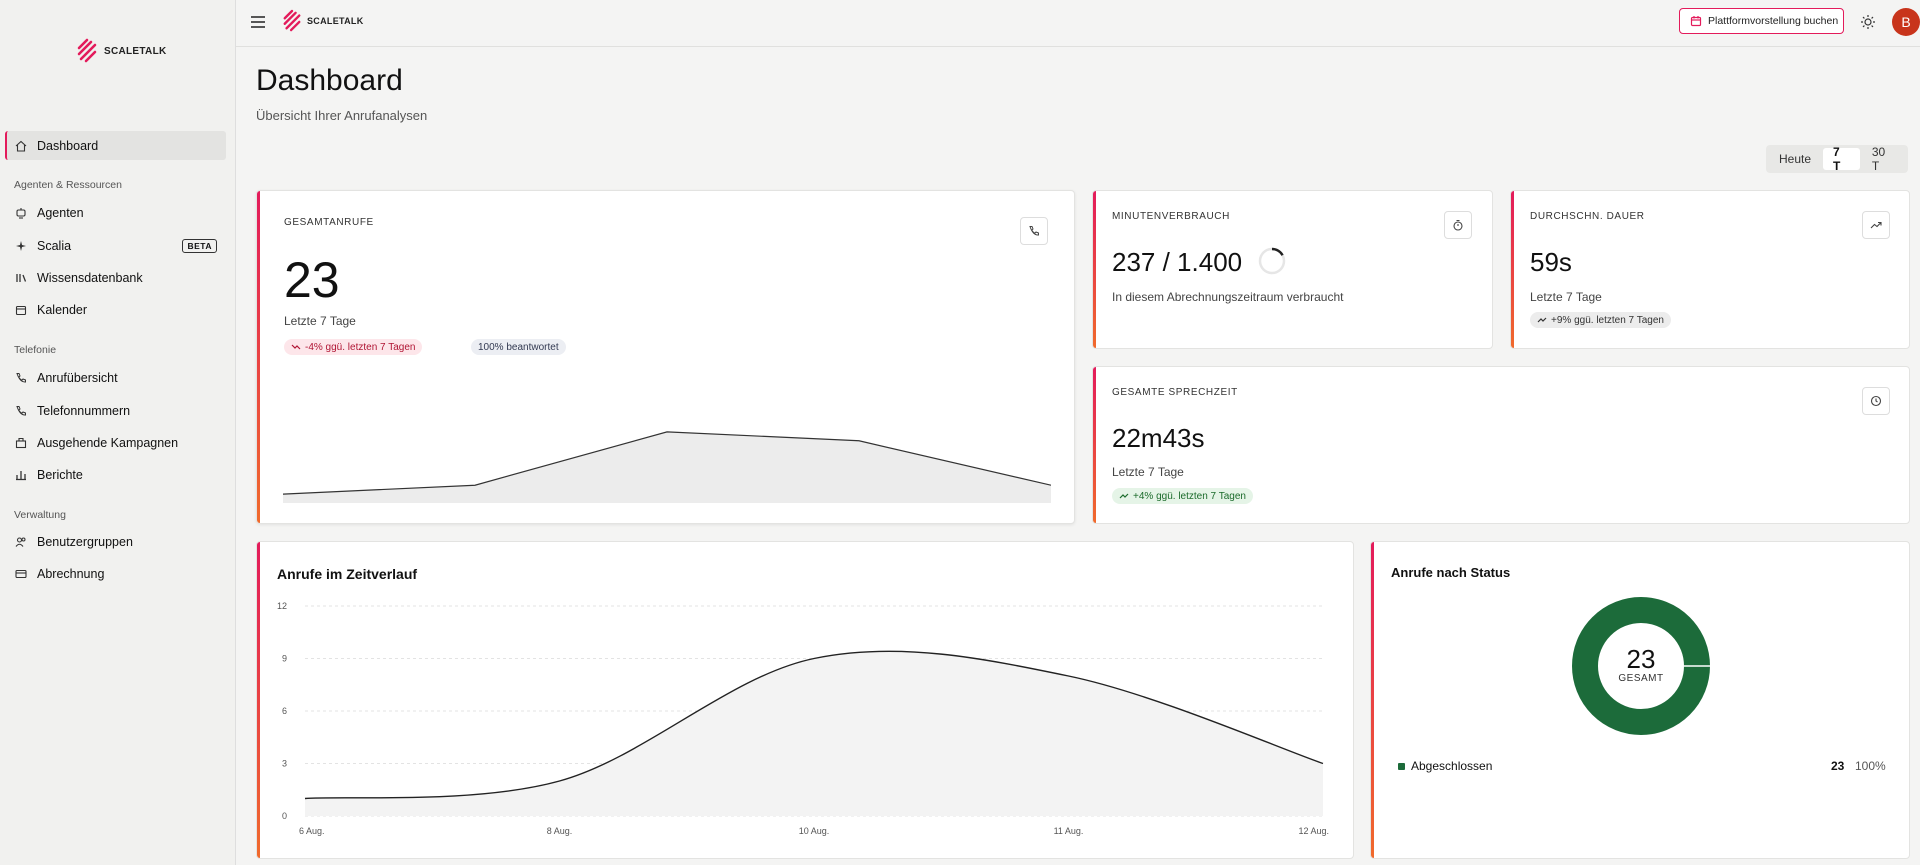  Describe the element at coordinates (312, 831) in the screenshot. I see `x-tick-label: 6 Aug.` at that location.